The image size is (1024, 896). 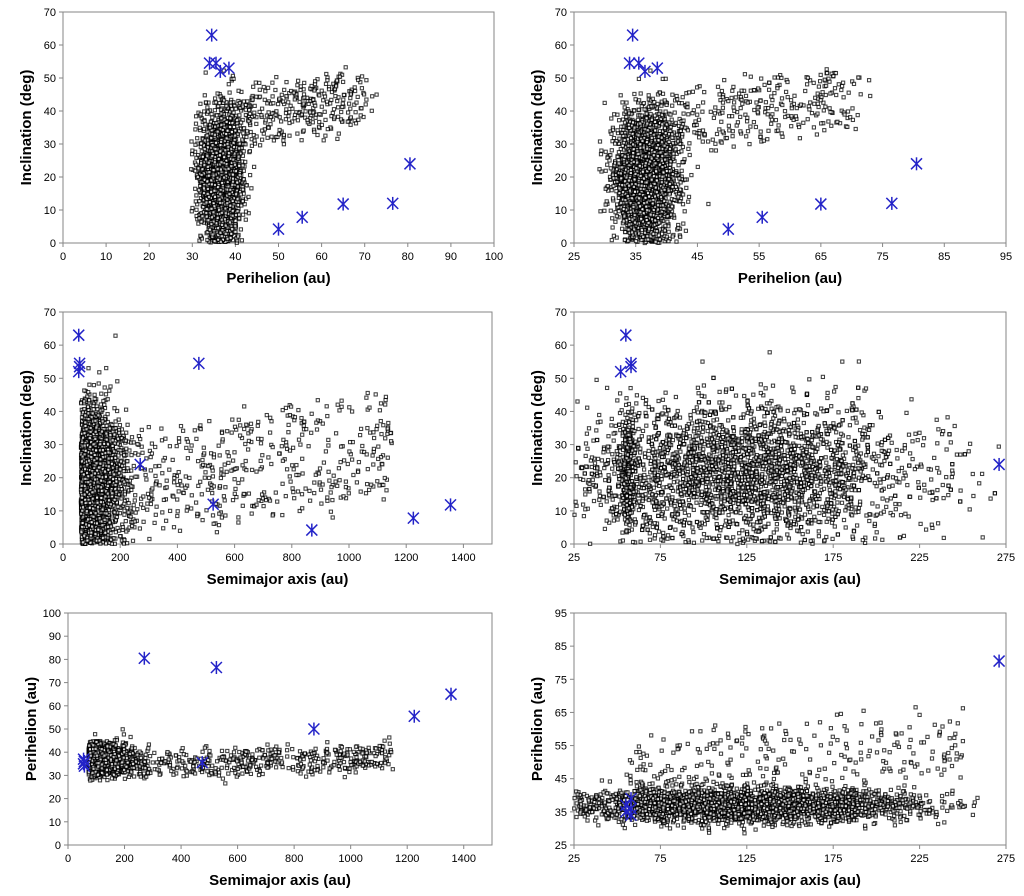 What do you see at coordinates (278, 257) in the screenshot?
I see `x-tick-label: 50` at bounding box center [278, 257].